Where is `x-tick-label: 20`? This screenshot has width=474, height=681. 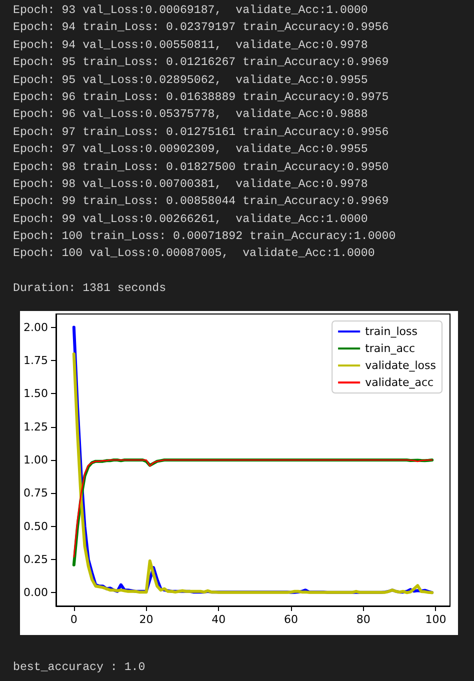
x-tick-label: 20 is located at coordinates (146, 619).